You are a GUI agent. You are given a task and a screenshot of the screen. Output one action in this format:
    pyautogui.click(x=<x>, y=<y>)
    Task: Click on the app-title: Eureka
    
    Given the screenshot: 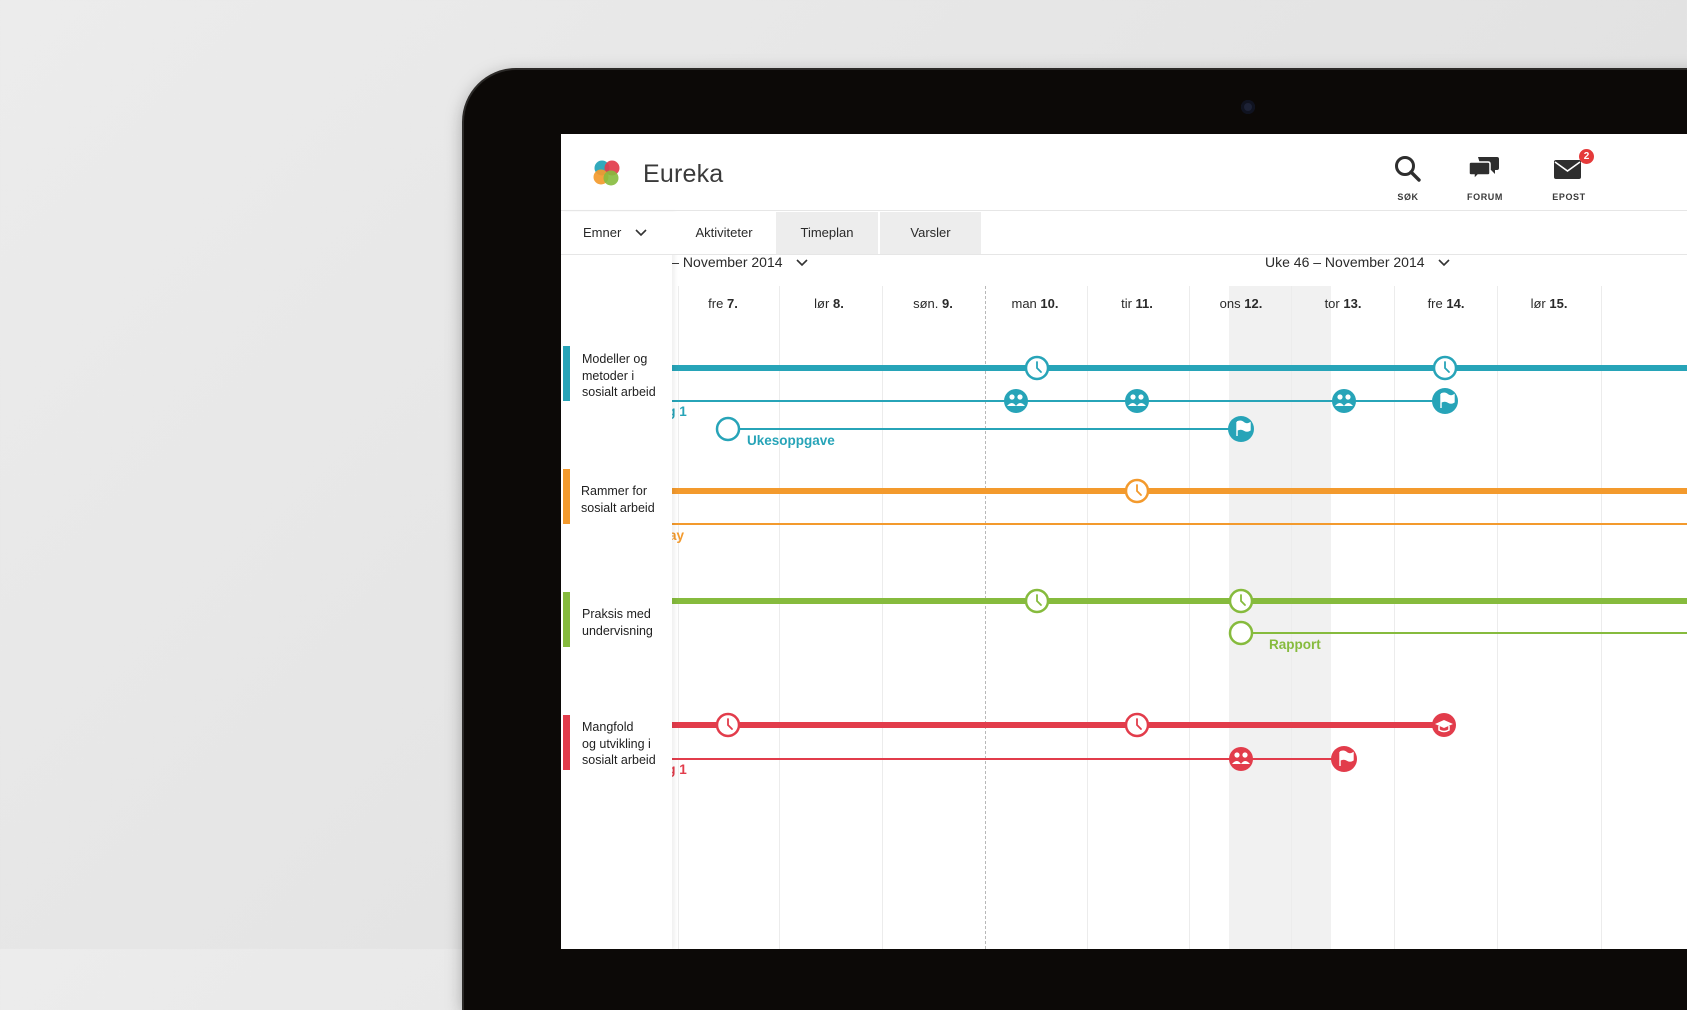 What is the action you would take?
    pyautogui.click(x=683, y=174)
    